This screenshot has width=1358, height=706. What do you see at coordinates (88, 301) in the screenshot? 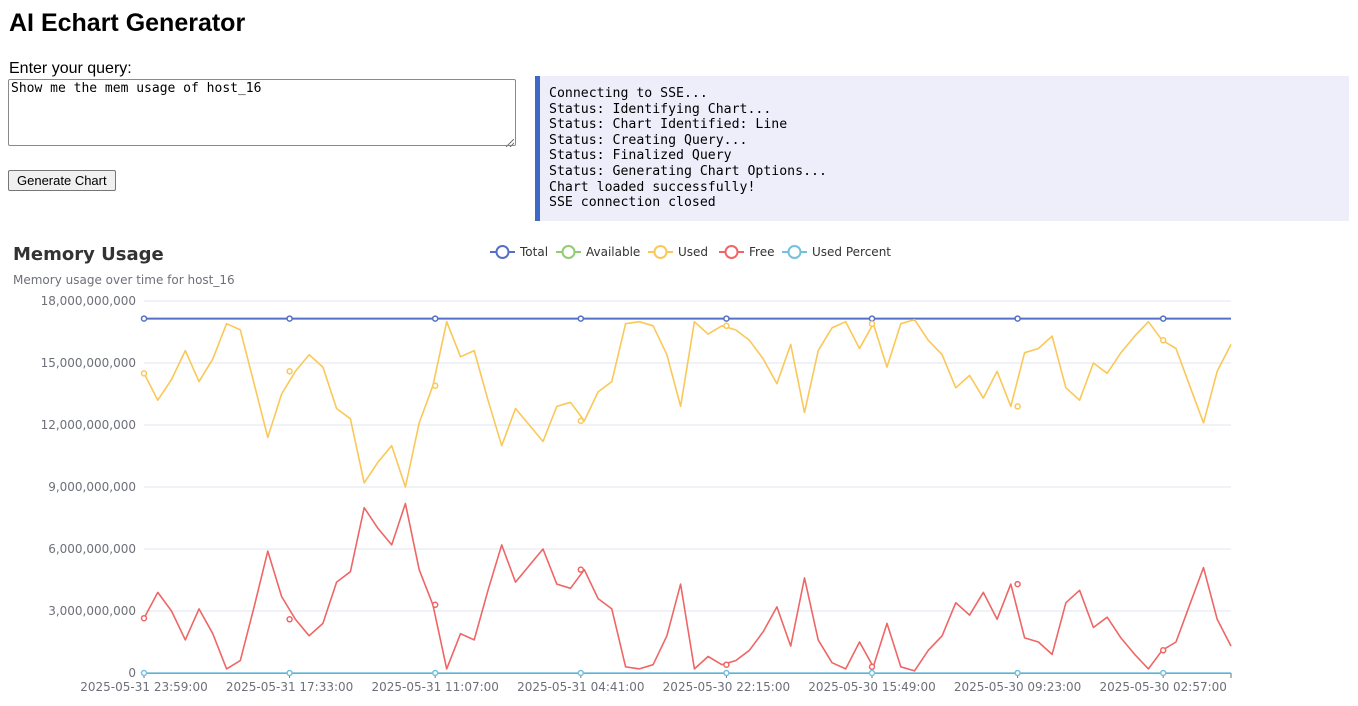
I see `y-tick-label: 18,000,000,000` at bounding box center [88, 301].